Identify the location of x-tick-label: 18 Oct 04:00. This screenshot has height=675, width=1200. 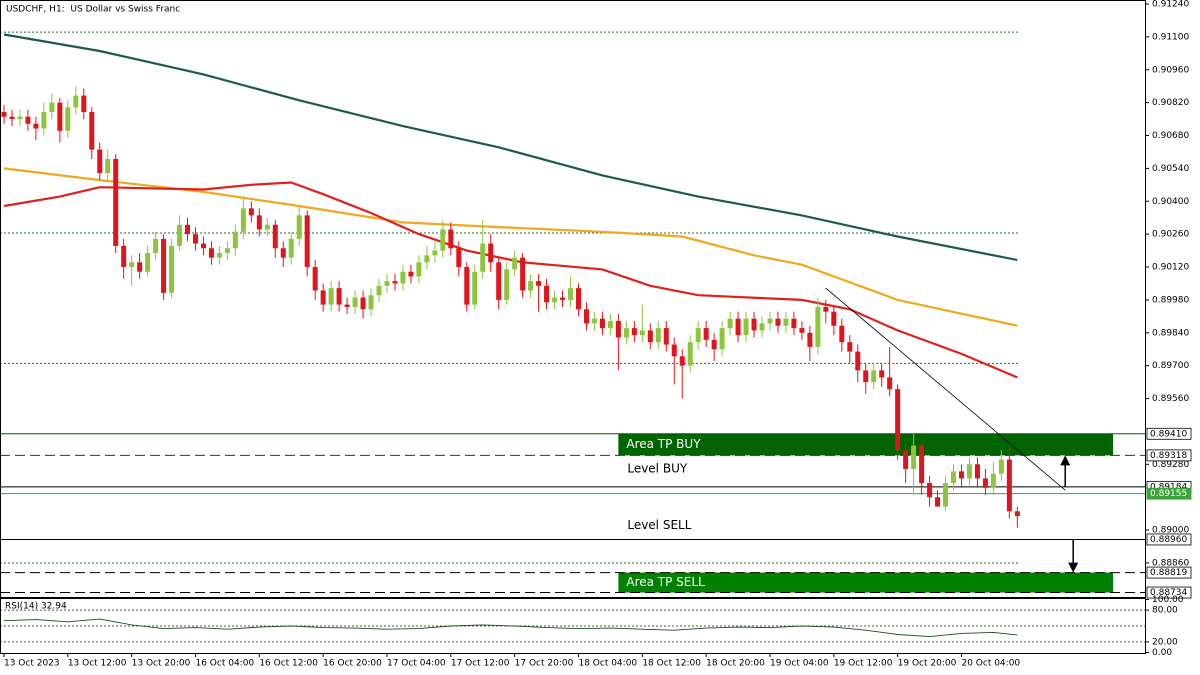
(607, 664).